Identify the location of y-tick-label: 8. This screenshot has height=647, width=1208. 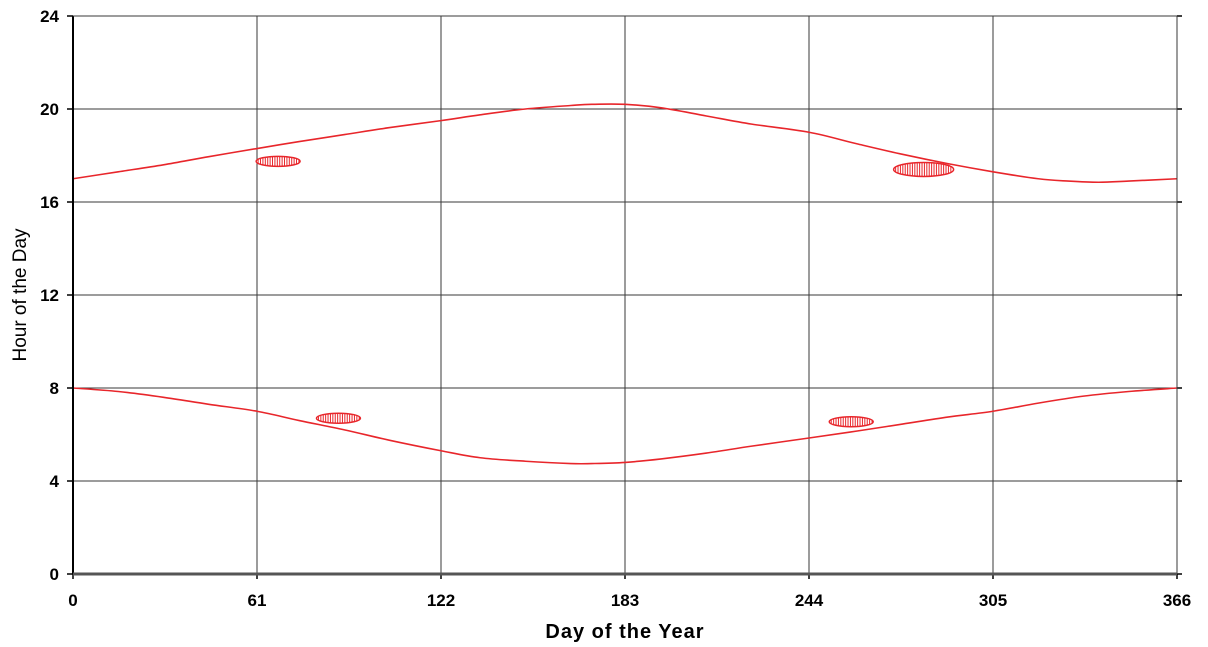
(54, 388).